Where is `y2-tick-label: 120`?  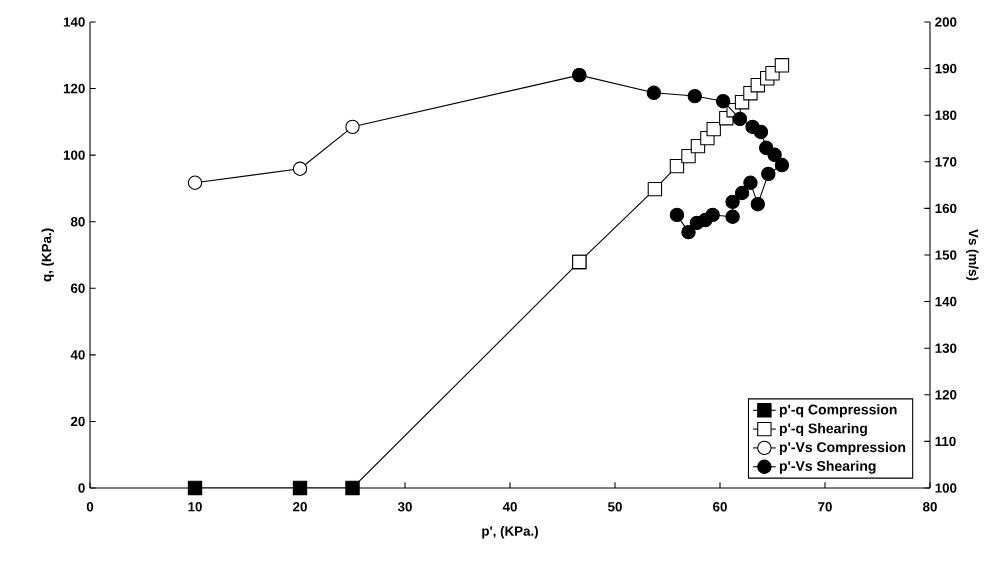
y2-tick-label: 120 is located at coordinates (946, 395).